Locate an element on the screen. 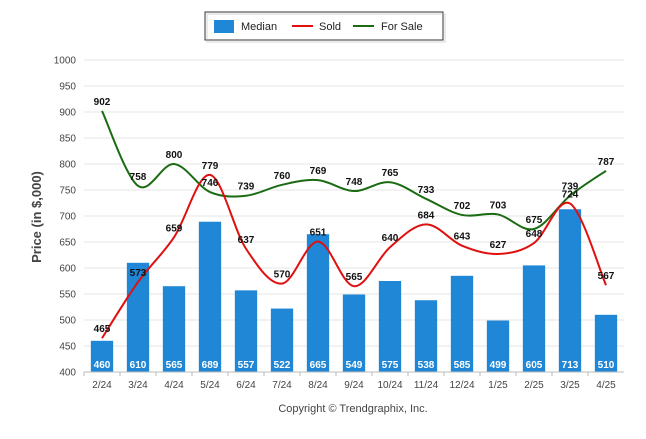 The image size is (646, 439). legend: Median Sold For Sale is located at coordinates (325, 27).